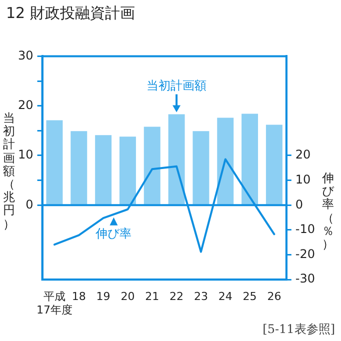  Describe the element at coordinates (274, 297) in the screenshot. I see `x-tick-label: 26` at that location.